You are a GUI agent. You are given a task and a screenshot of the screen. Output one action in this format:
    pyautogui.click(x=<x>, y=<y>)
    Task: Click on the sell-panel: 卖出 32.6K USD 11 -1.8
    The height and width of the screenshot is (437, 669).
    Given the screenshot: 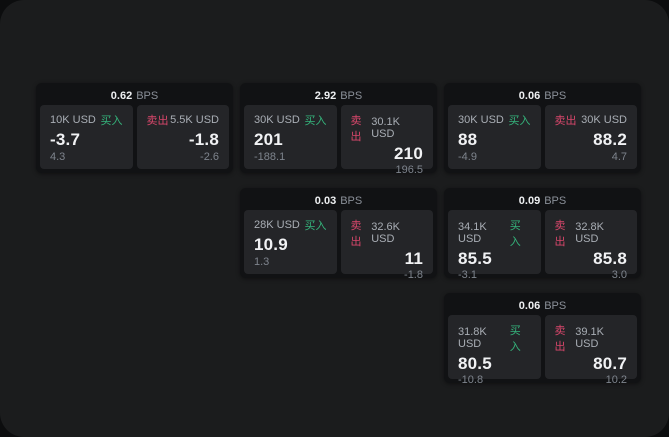 What is the action you would take?
    pyautogui.click(x=386, y=245)
    